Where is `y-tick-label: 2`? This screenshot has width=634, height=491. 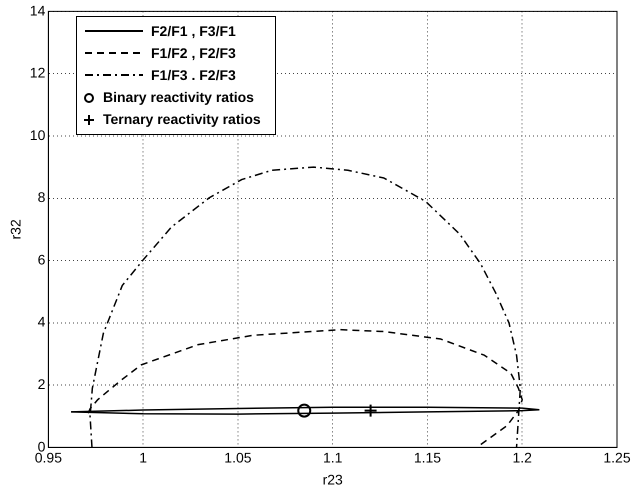
y-tick-label: 2 is located at coordinates (42, 384).